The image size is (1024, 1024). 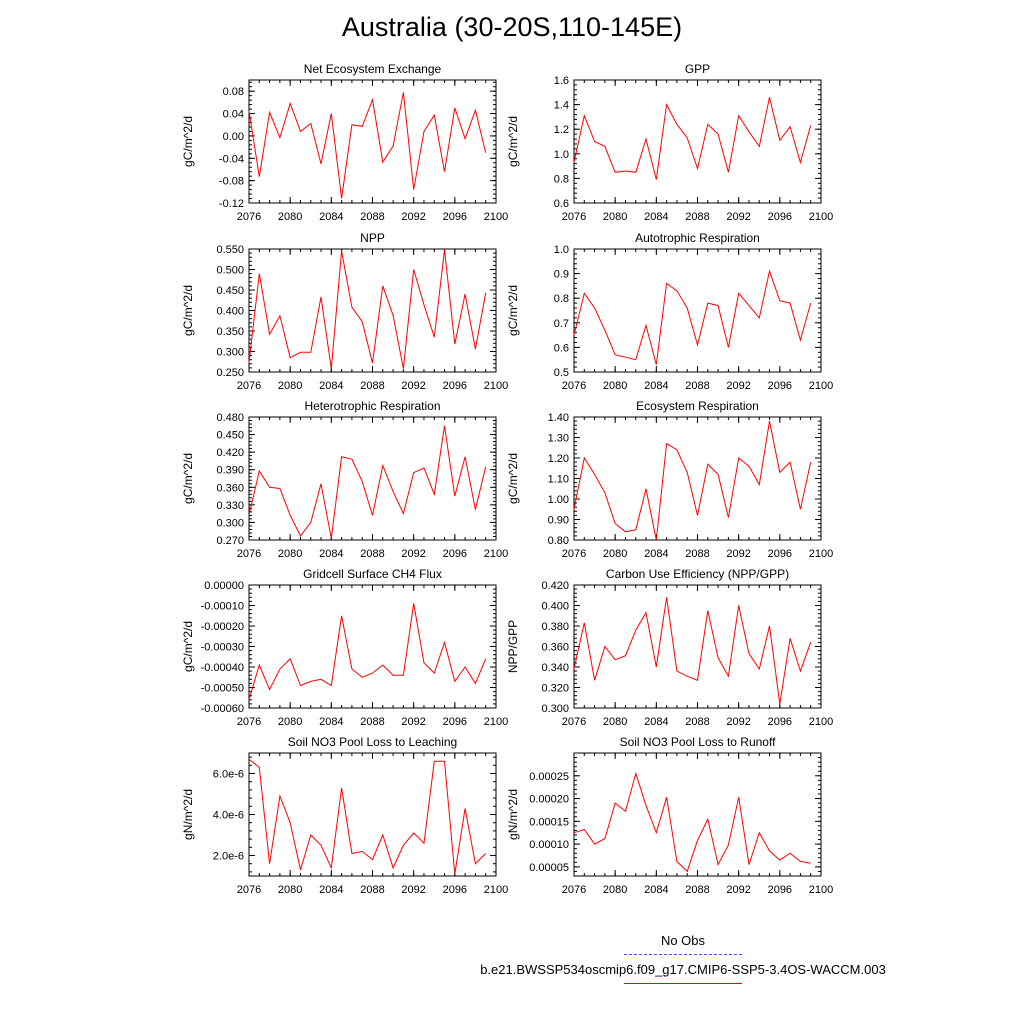 What do you see at coordinates (555, 668) in the screenshot?
I see `y-tick-label: 0.340` at bounding box center [555, 668].